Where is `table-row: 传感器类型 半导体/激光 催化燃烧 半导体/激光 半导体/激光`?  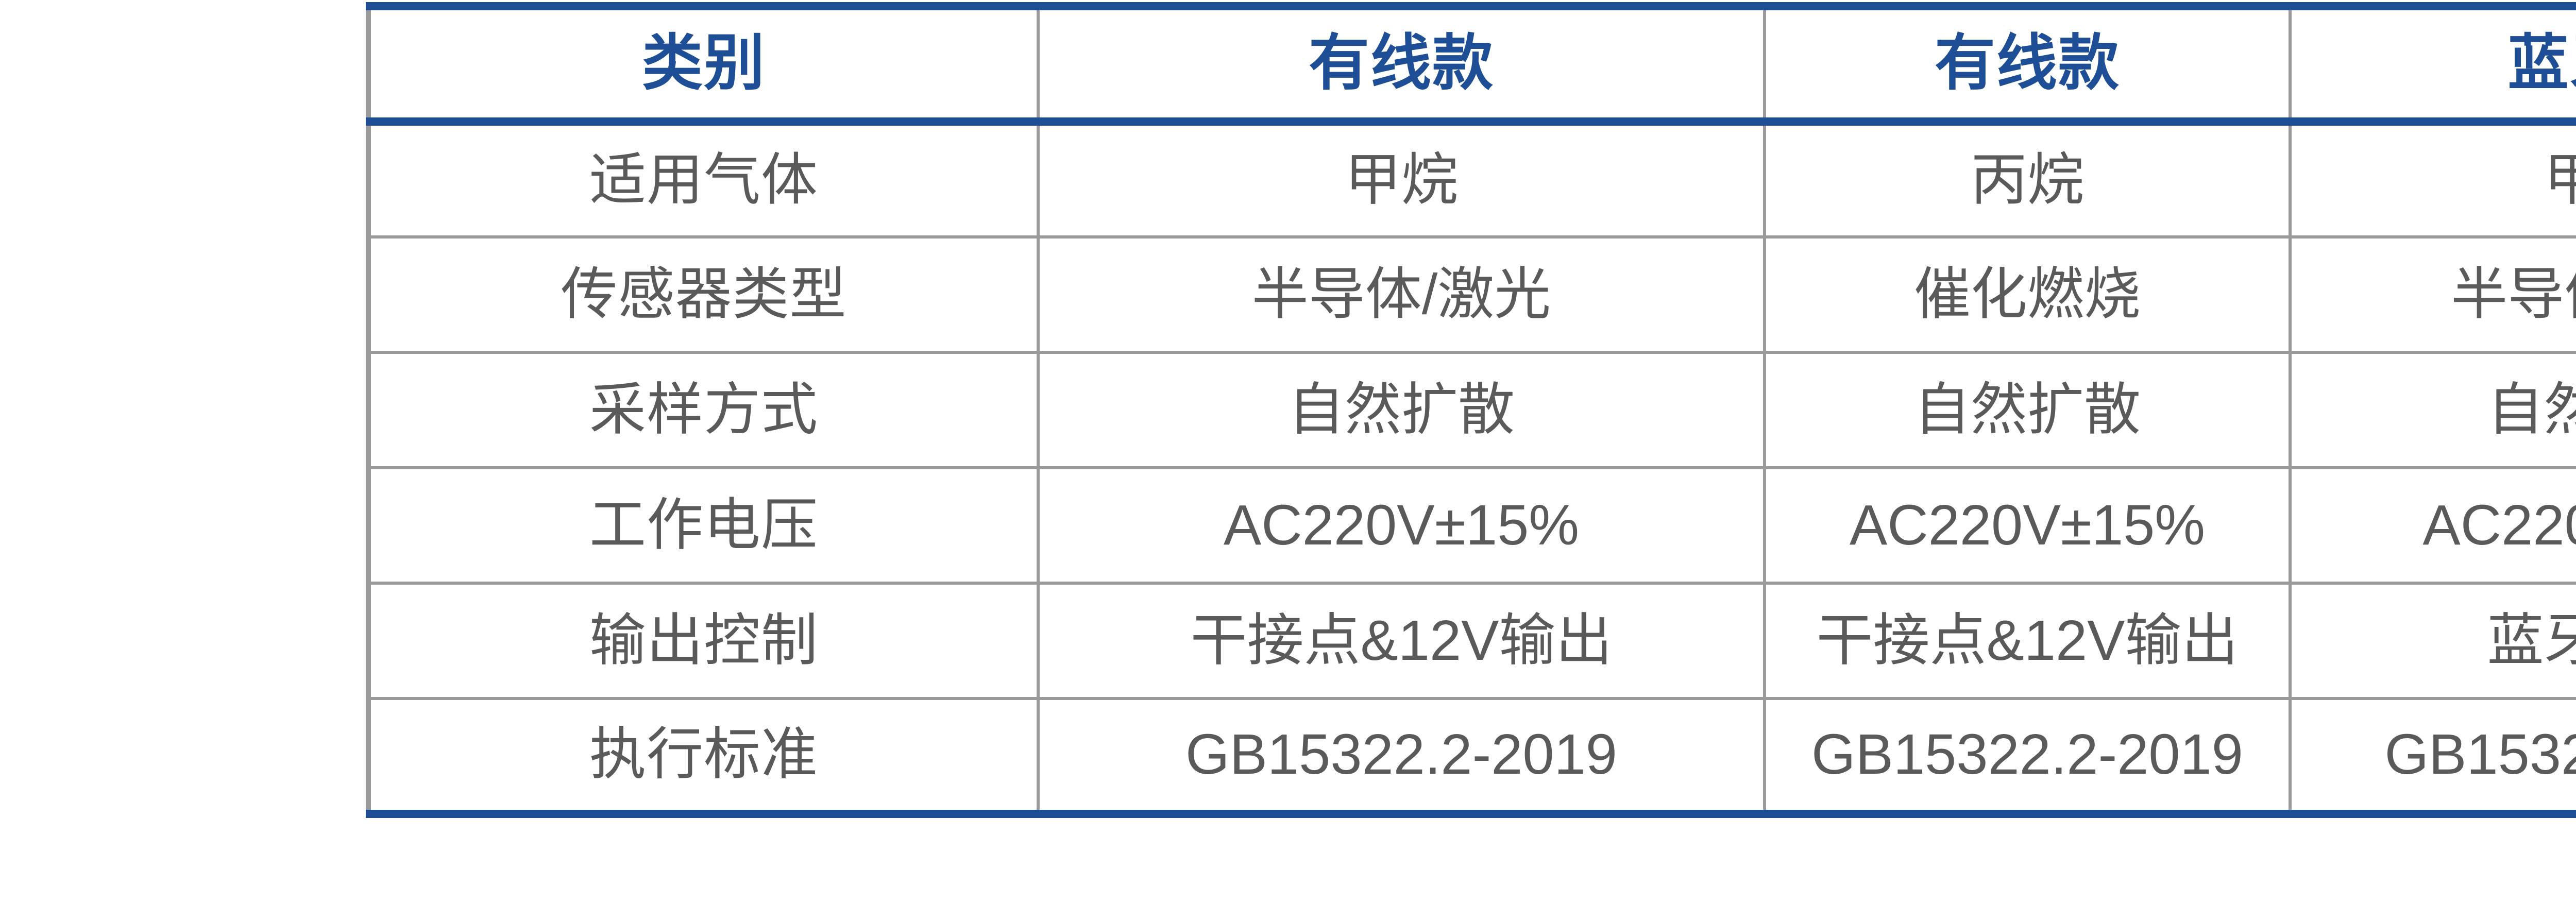 table-row: 传感器类型 半导体/激光 催化燃烧 半导体/激光 半导体/激光 is located at coordinates (1472, 296).